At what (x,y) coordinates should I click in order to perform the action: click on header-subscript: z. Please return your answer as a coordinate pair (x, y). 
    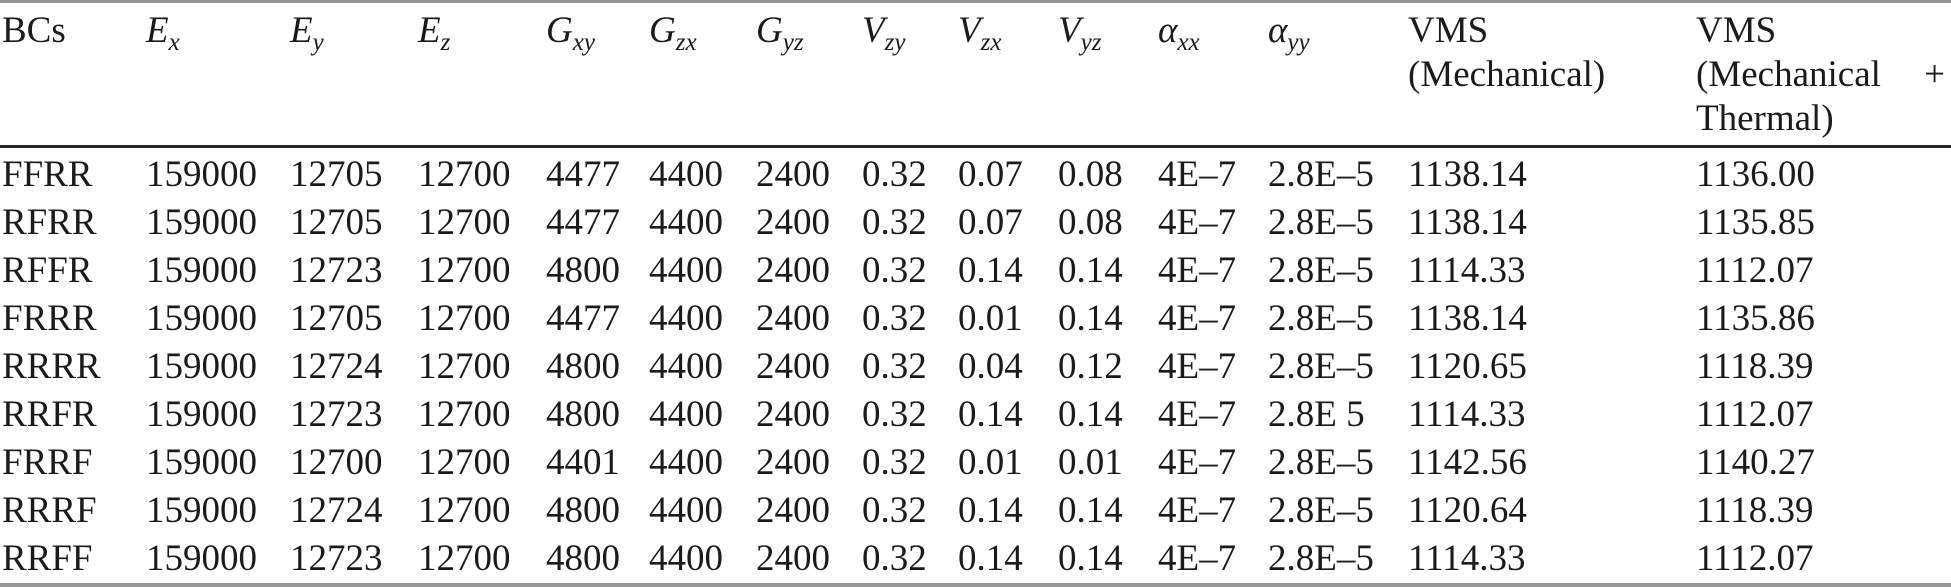
    Looking at the image, I should click on (445, 42).